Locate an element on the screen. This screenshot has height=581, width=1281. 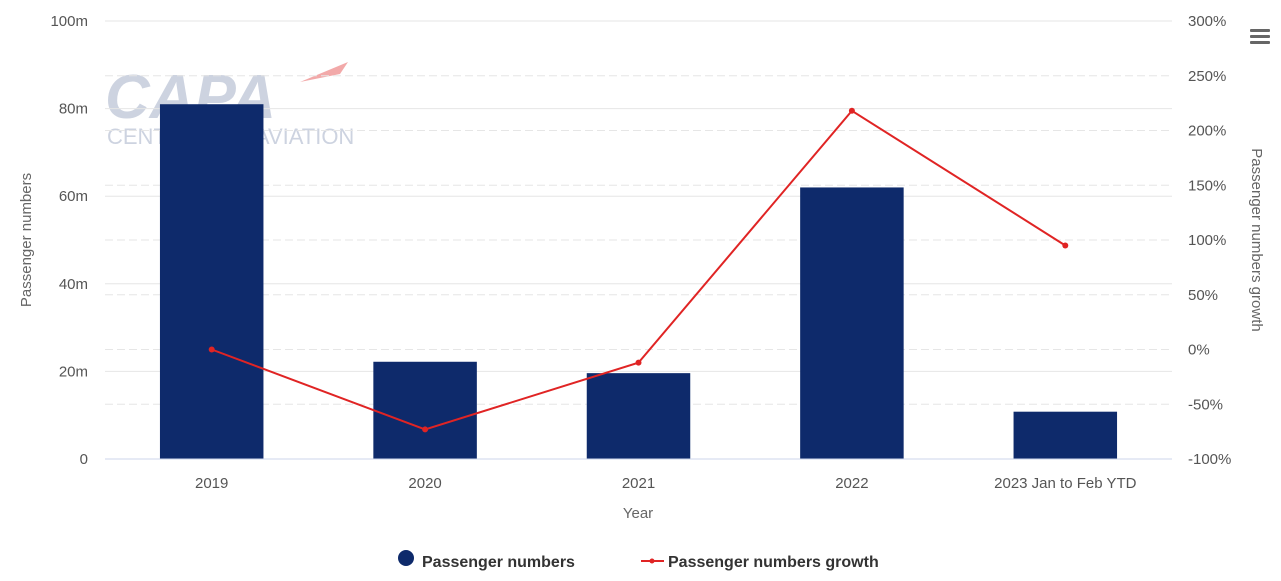
x-axis-title: Year is located at coordinates (638, 513).